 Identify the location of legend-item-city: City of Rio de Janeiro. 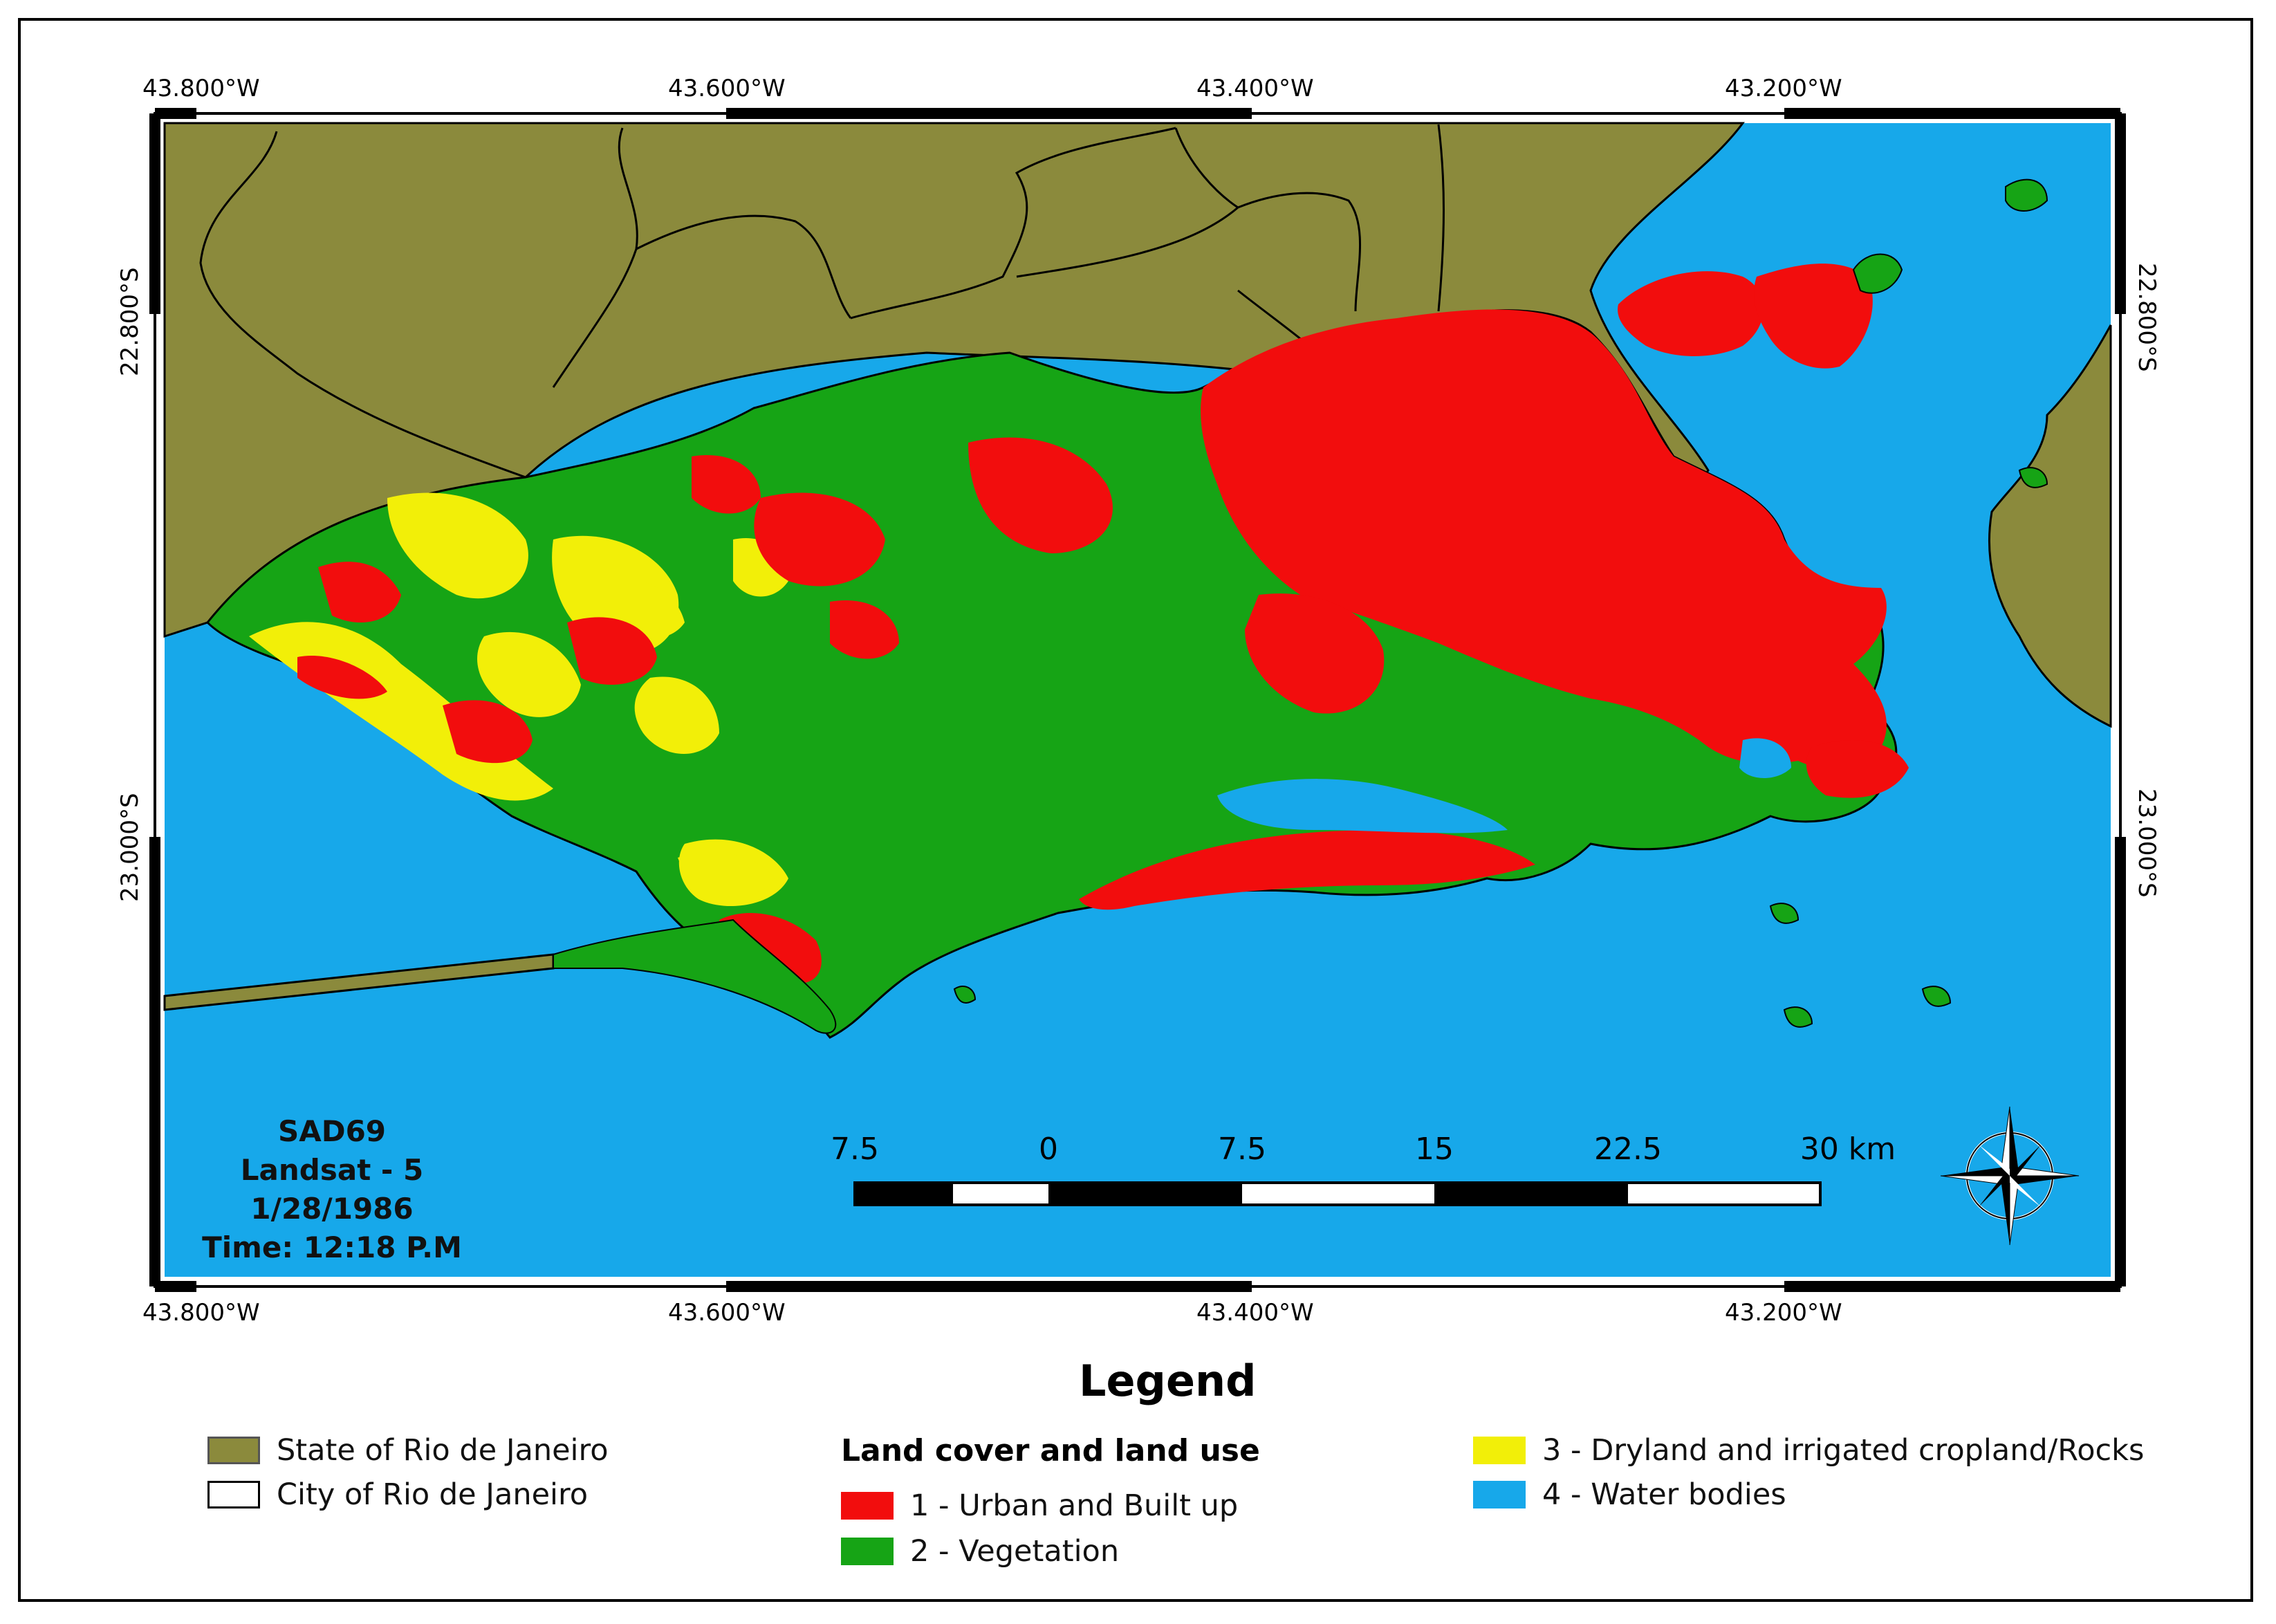
(397, 1494).